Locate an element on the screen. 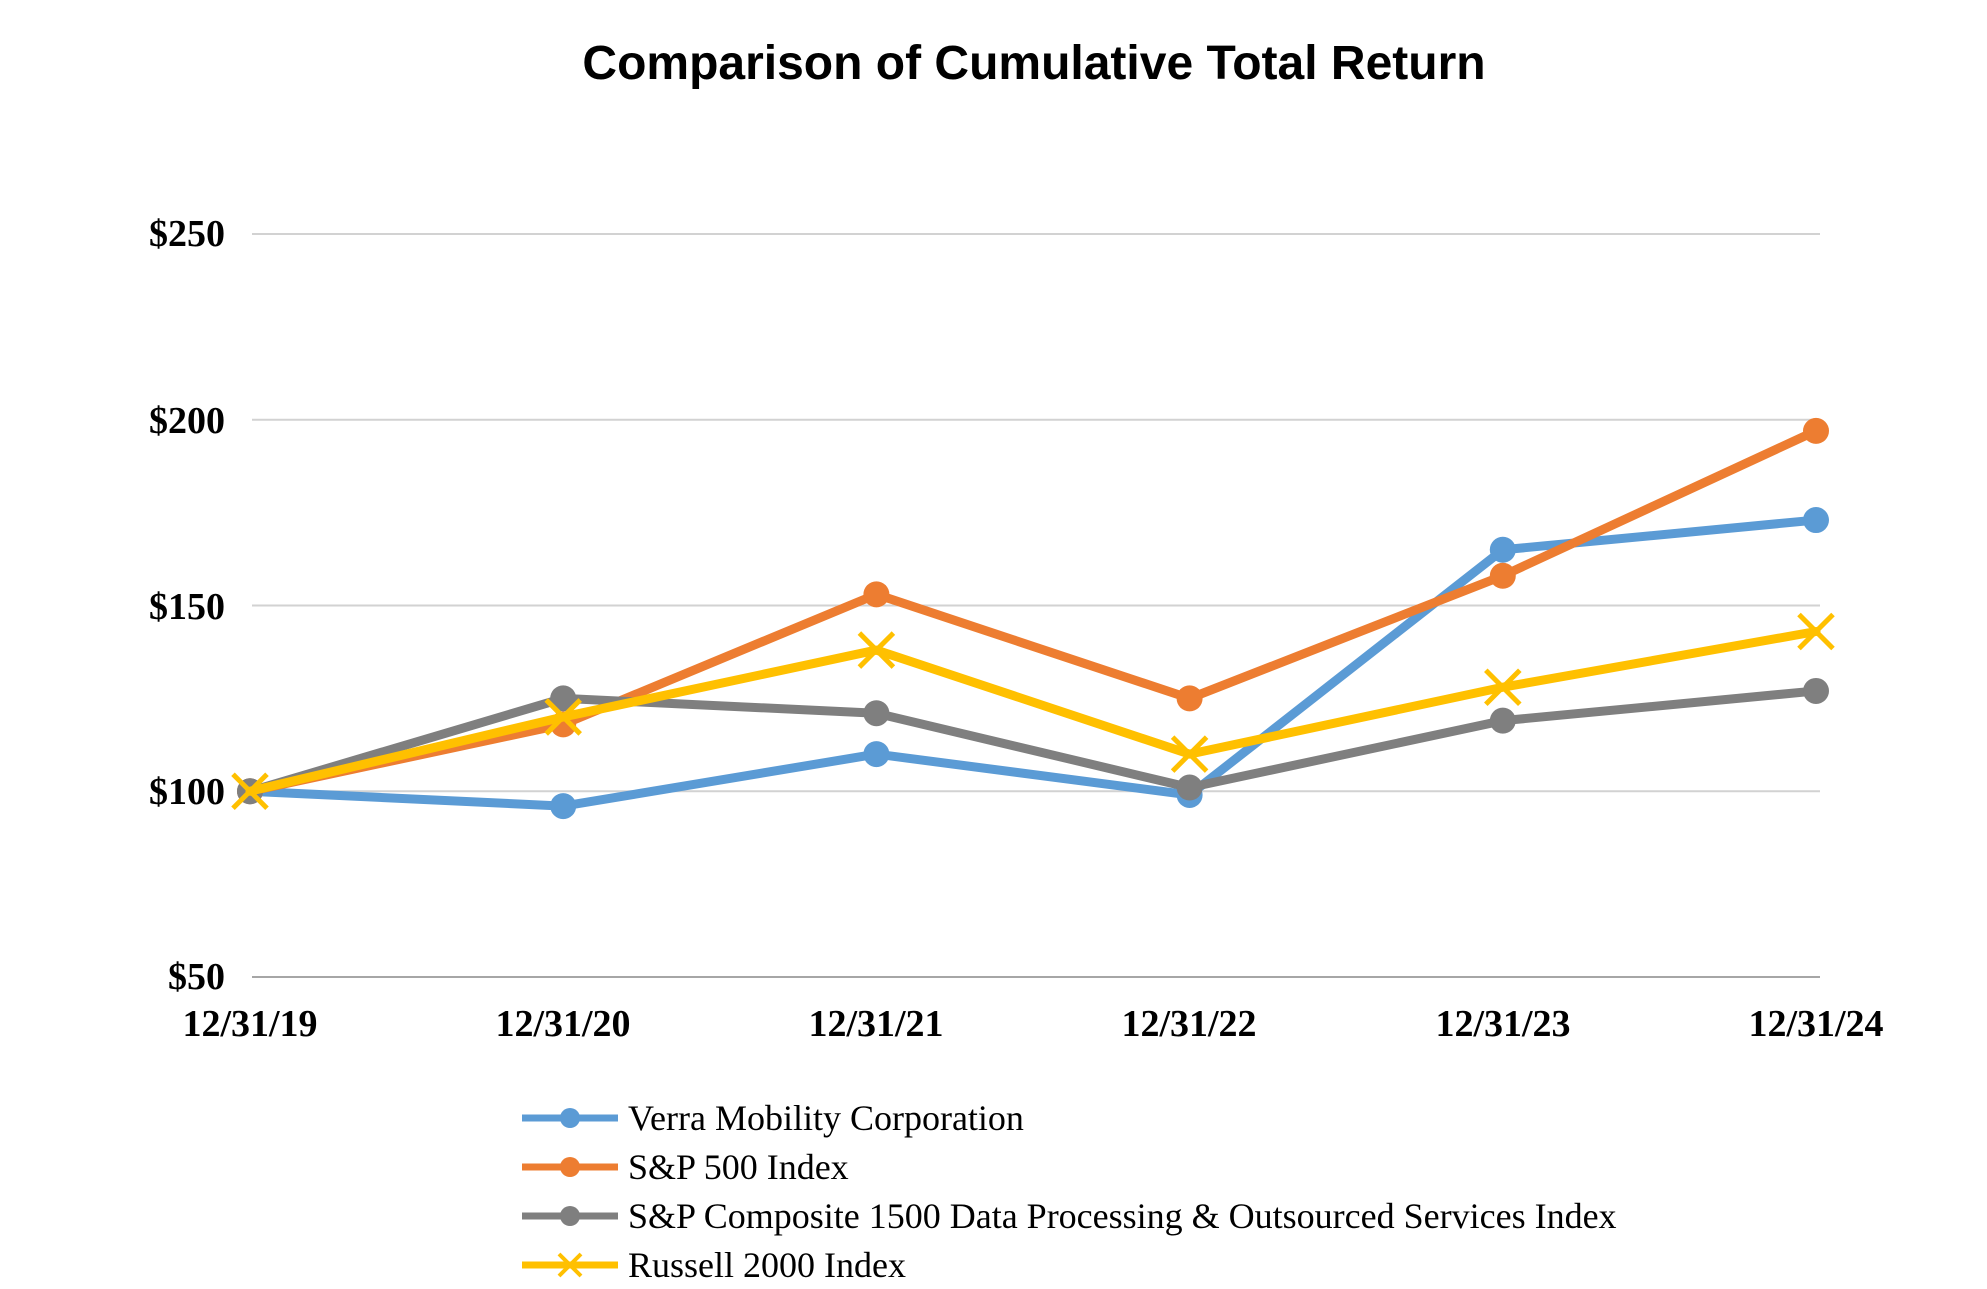 The image size is (1987, 1289). legend-item-verra-mobility: Verra Mobility Corporation is located at coordinates (1069, 1117).